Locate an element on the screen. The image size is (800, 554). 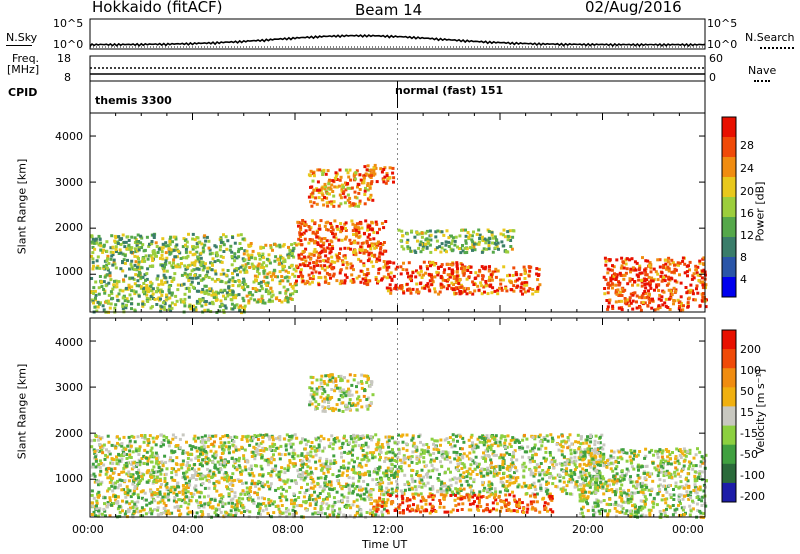
cpid-label: CPID is located at coordinates (23, 92).